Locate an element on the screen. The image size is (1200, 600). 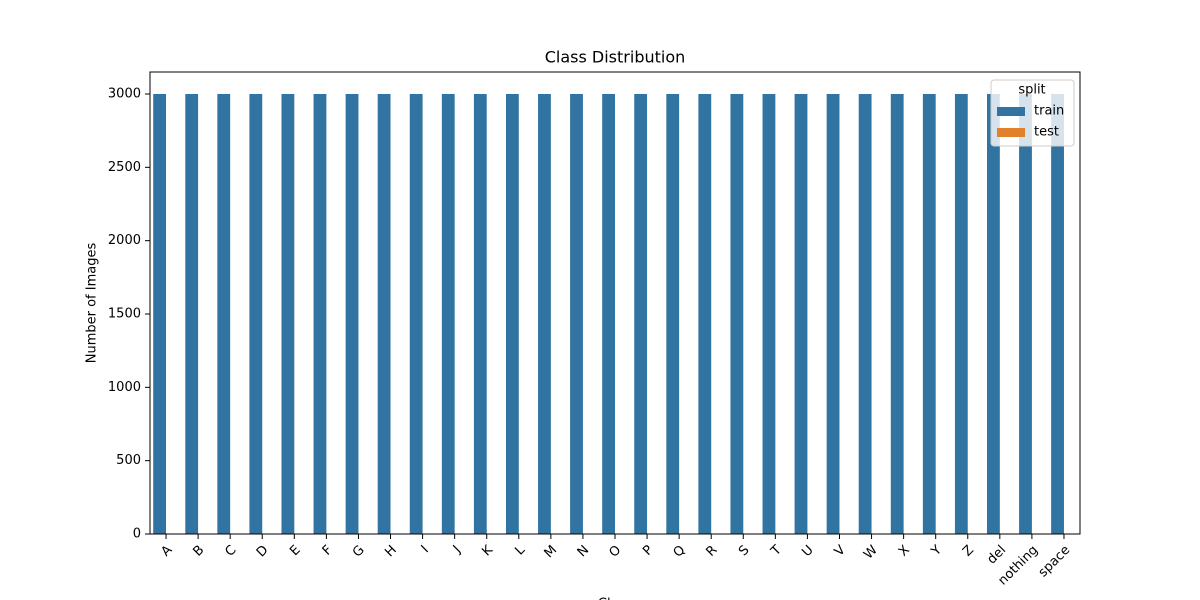
y-tick-label: 500 is located at coordinates (128, 460).